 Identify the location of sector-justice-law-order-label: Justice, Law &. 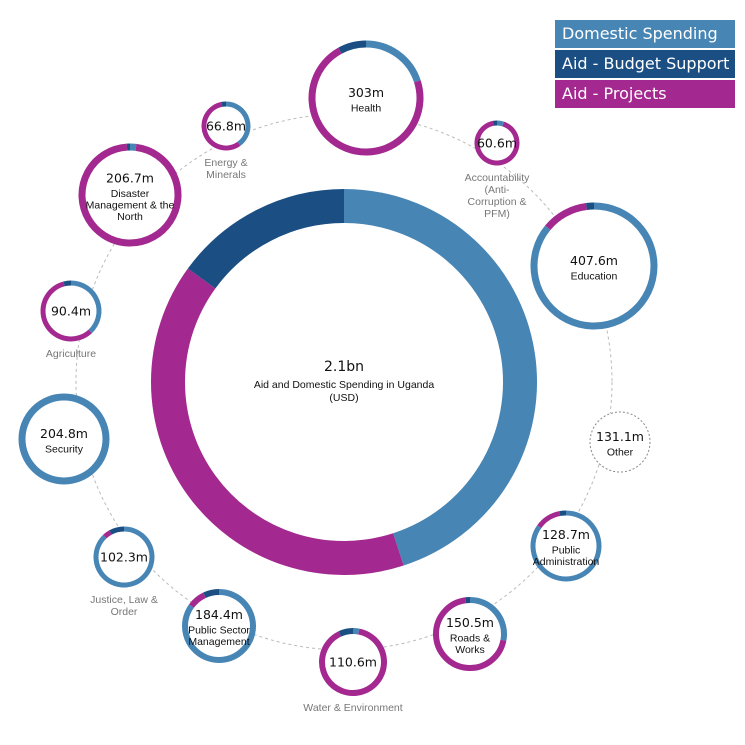
(124, 600).